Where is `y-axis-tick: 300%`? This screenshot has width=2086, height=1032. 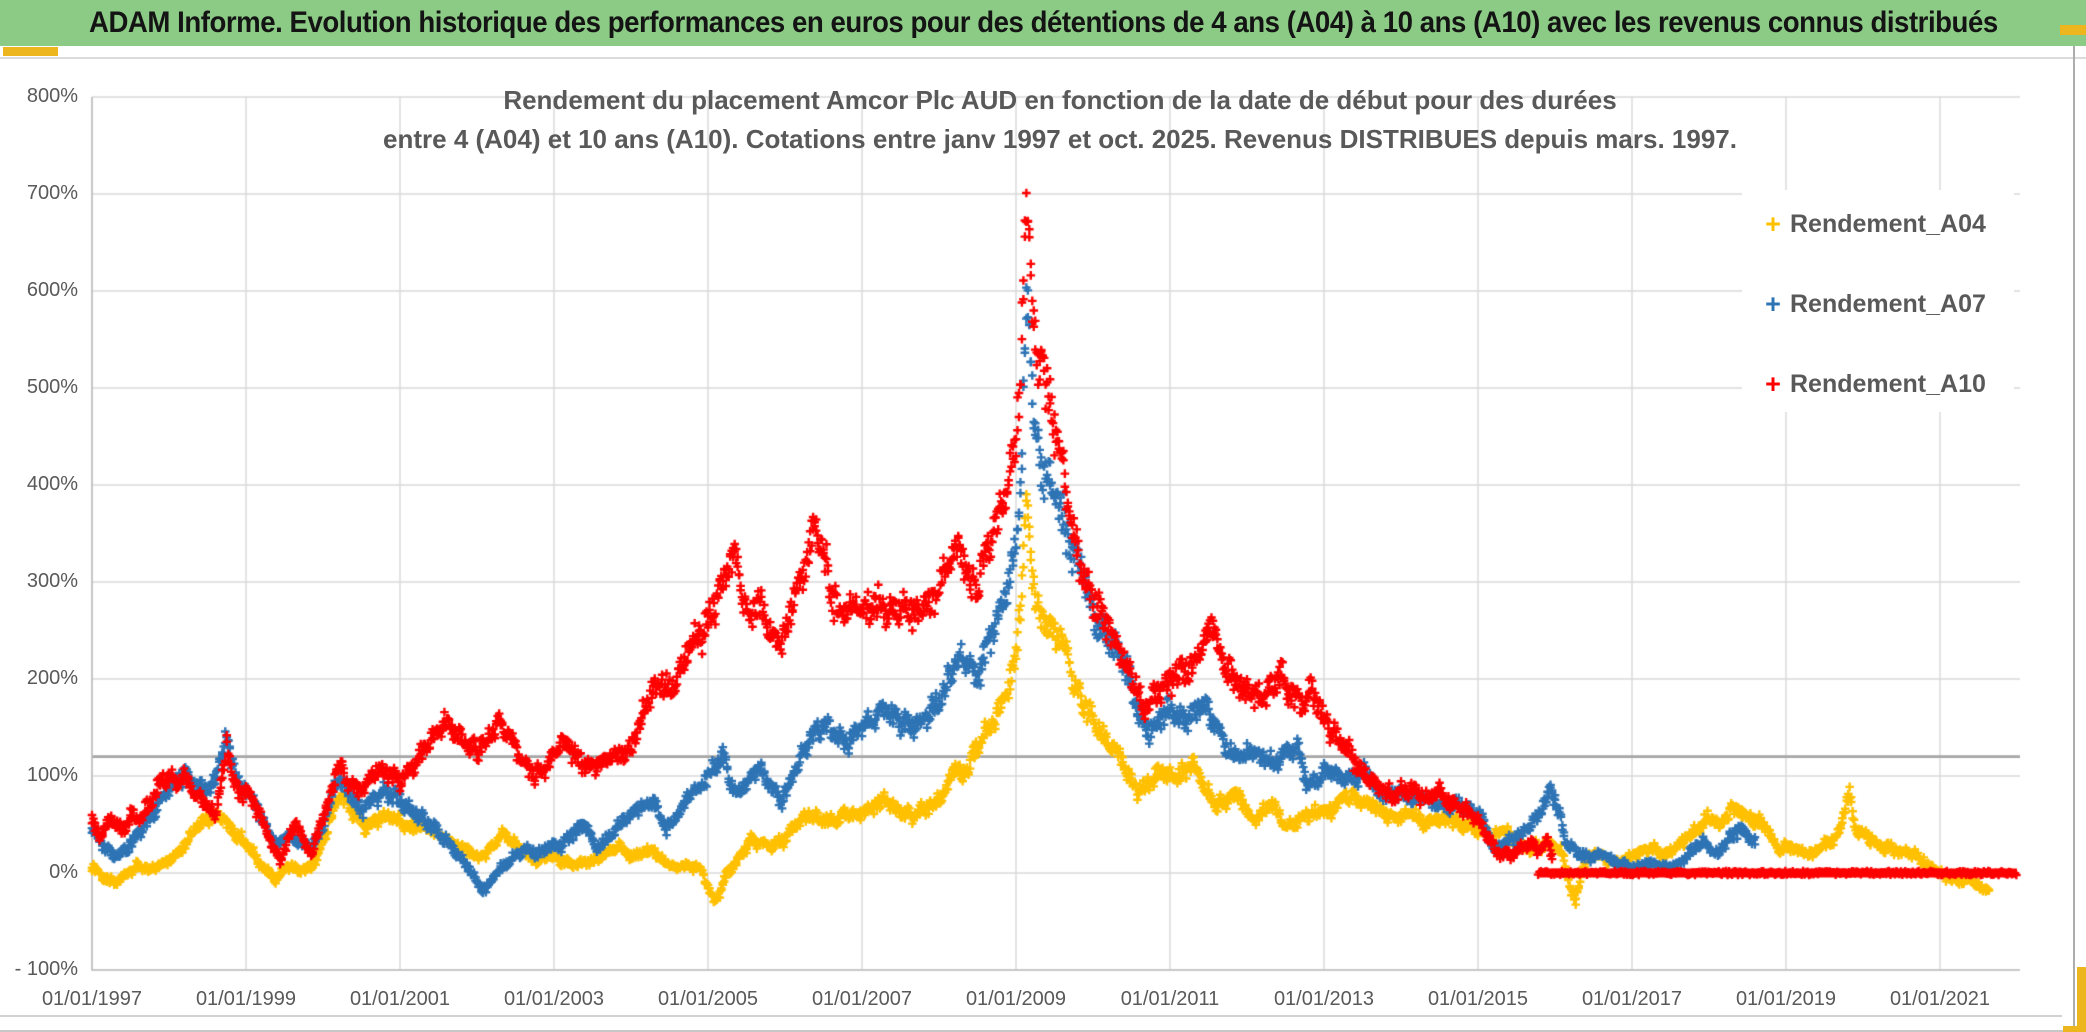
y-axis-tick: 300% is located at coordinates (52, 581).